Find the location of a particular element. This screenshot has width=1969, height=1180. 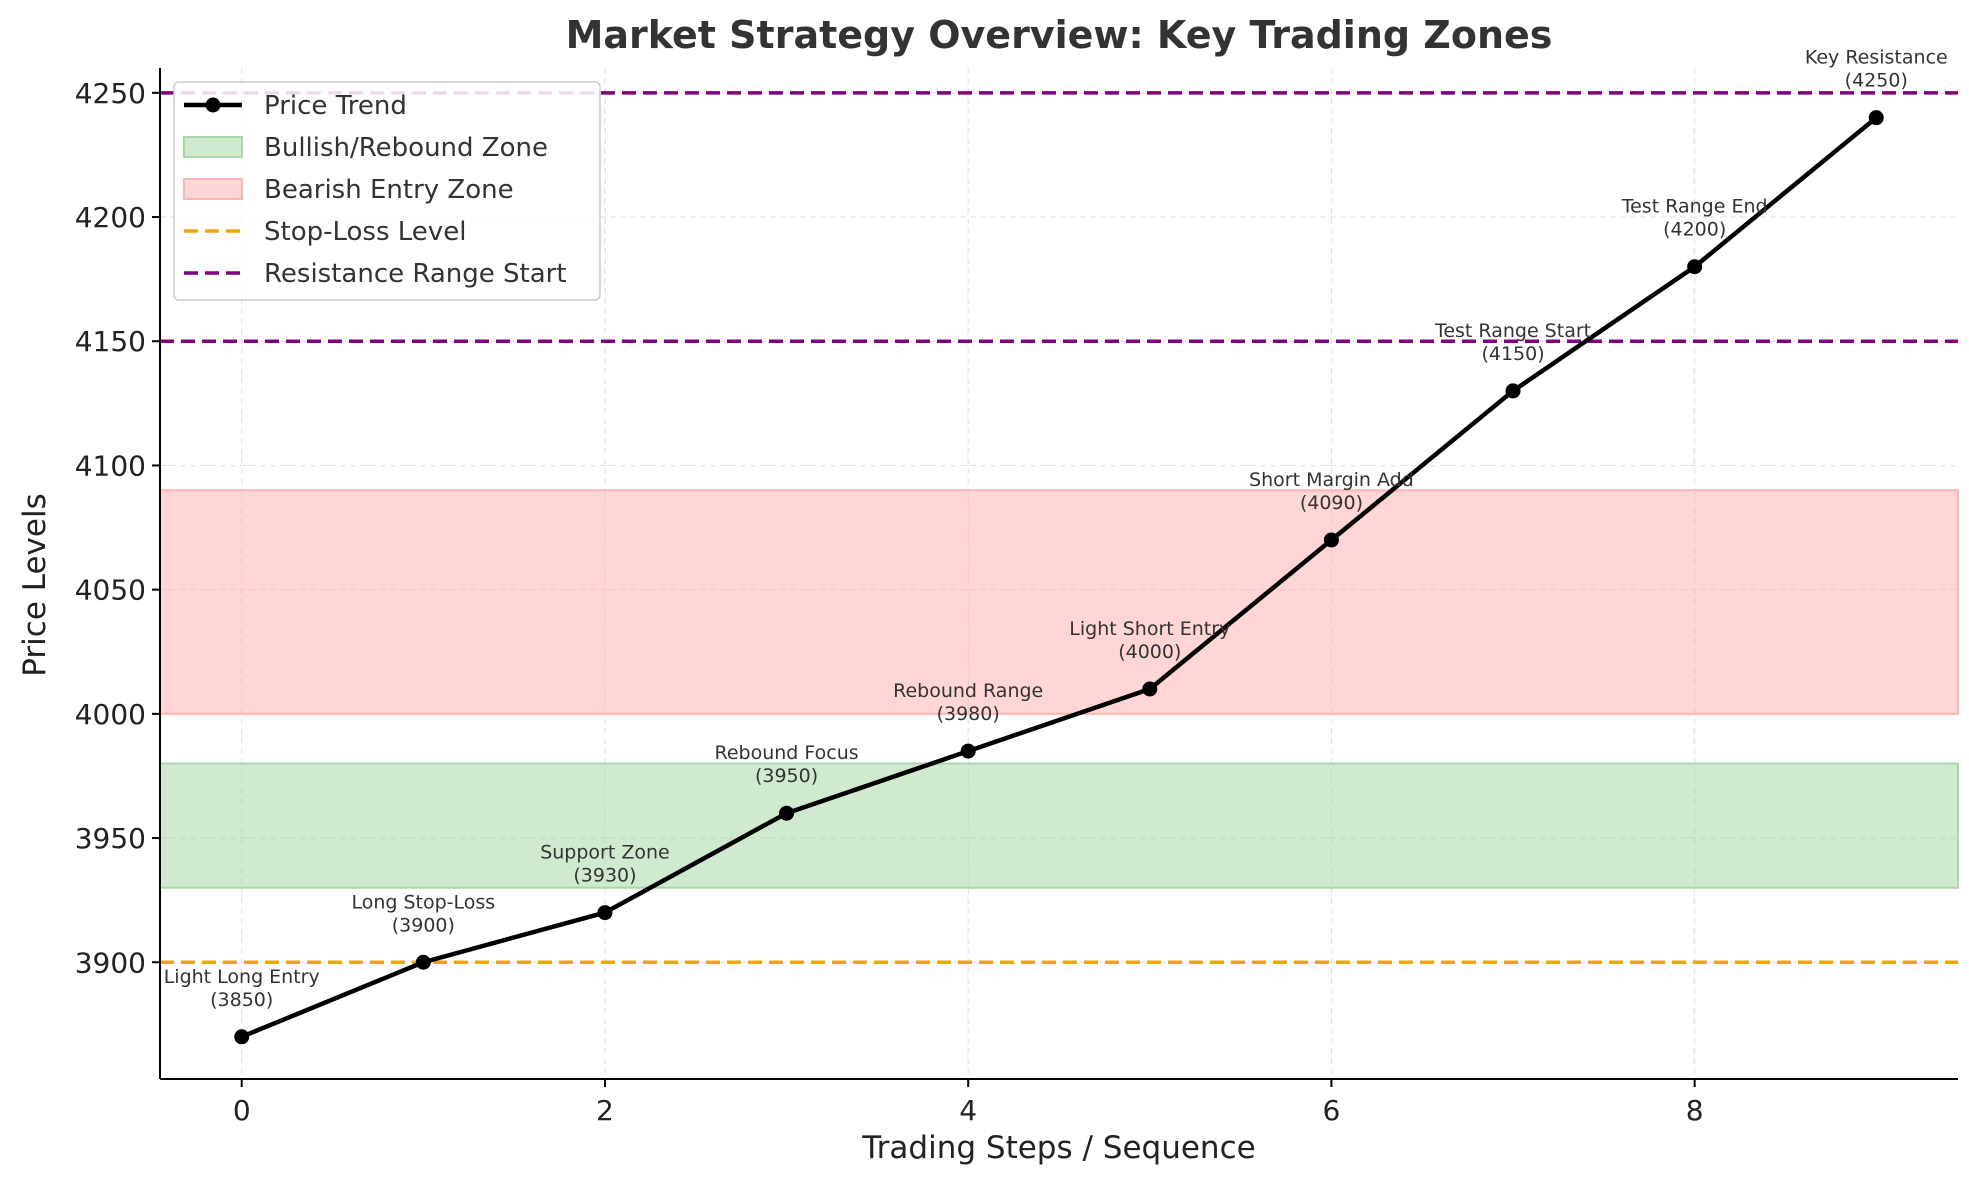

annotation-value: (4150) is located at coordinates (1512, 354).